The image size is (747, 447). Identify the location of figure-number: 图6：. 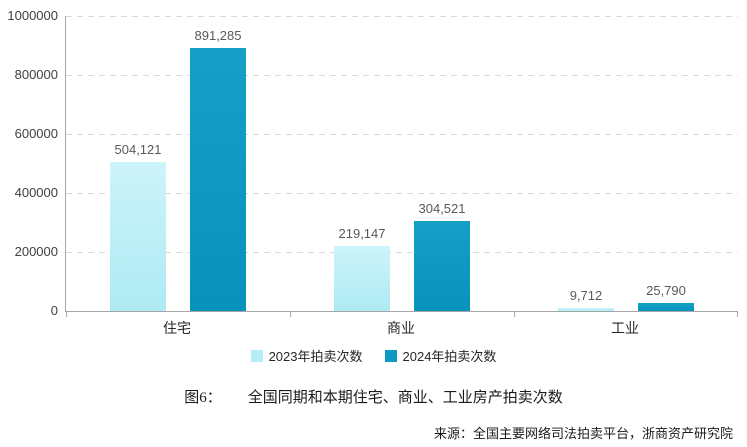
(203, 398).